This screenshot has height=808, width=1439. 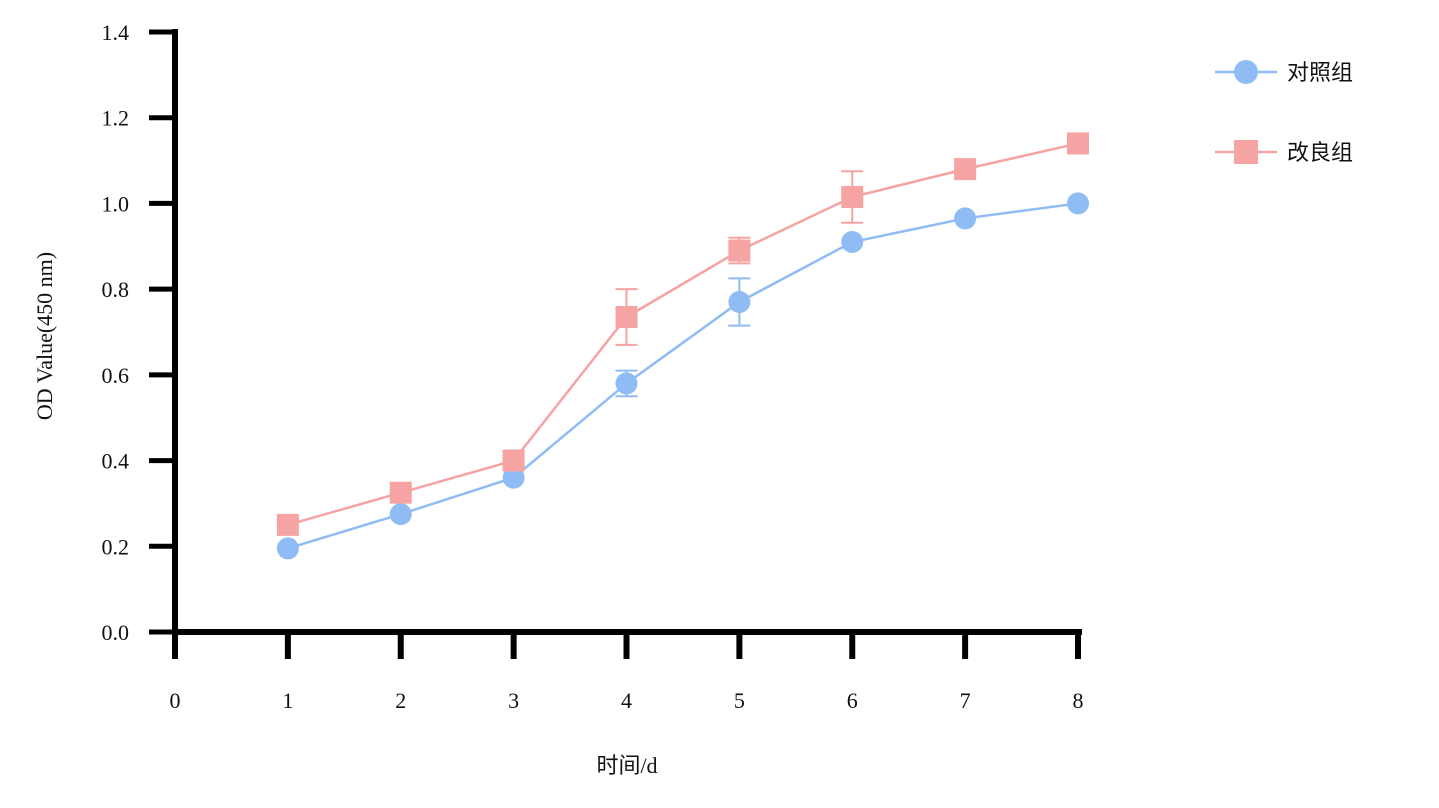 What do you see at coordinates (116, 118) in the screenshot?
I see `y-tick-label: 1.2` at bounding box center [116, 118].